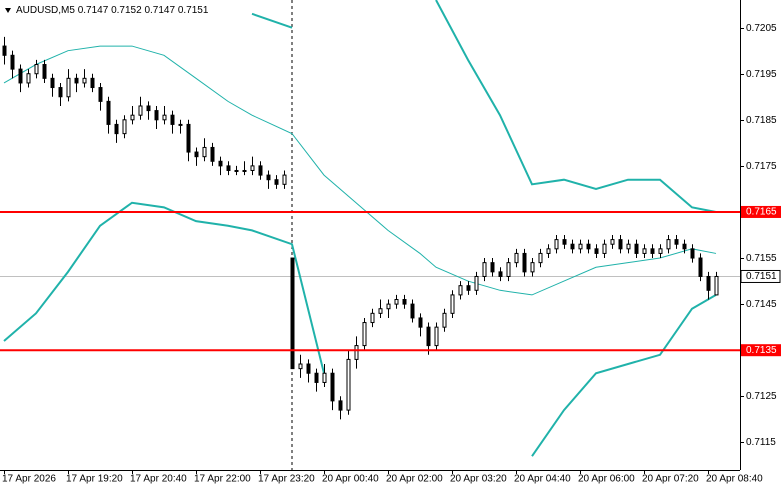 Image resolution: width=781 pixels, height=489 pixels. I want to click on x-tick-label: 17 Apr 20:40, so click(158, 479).